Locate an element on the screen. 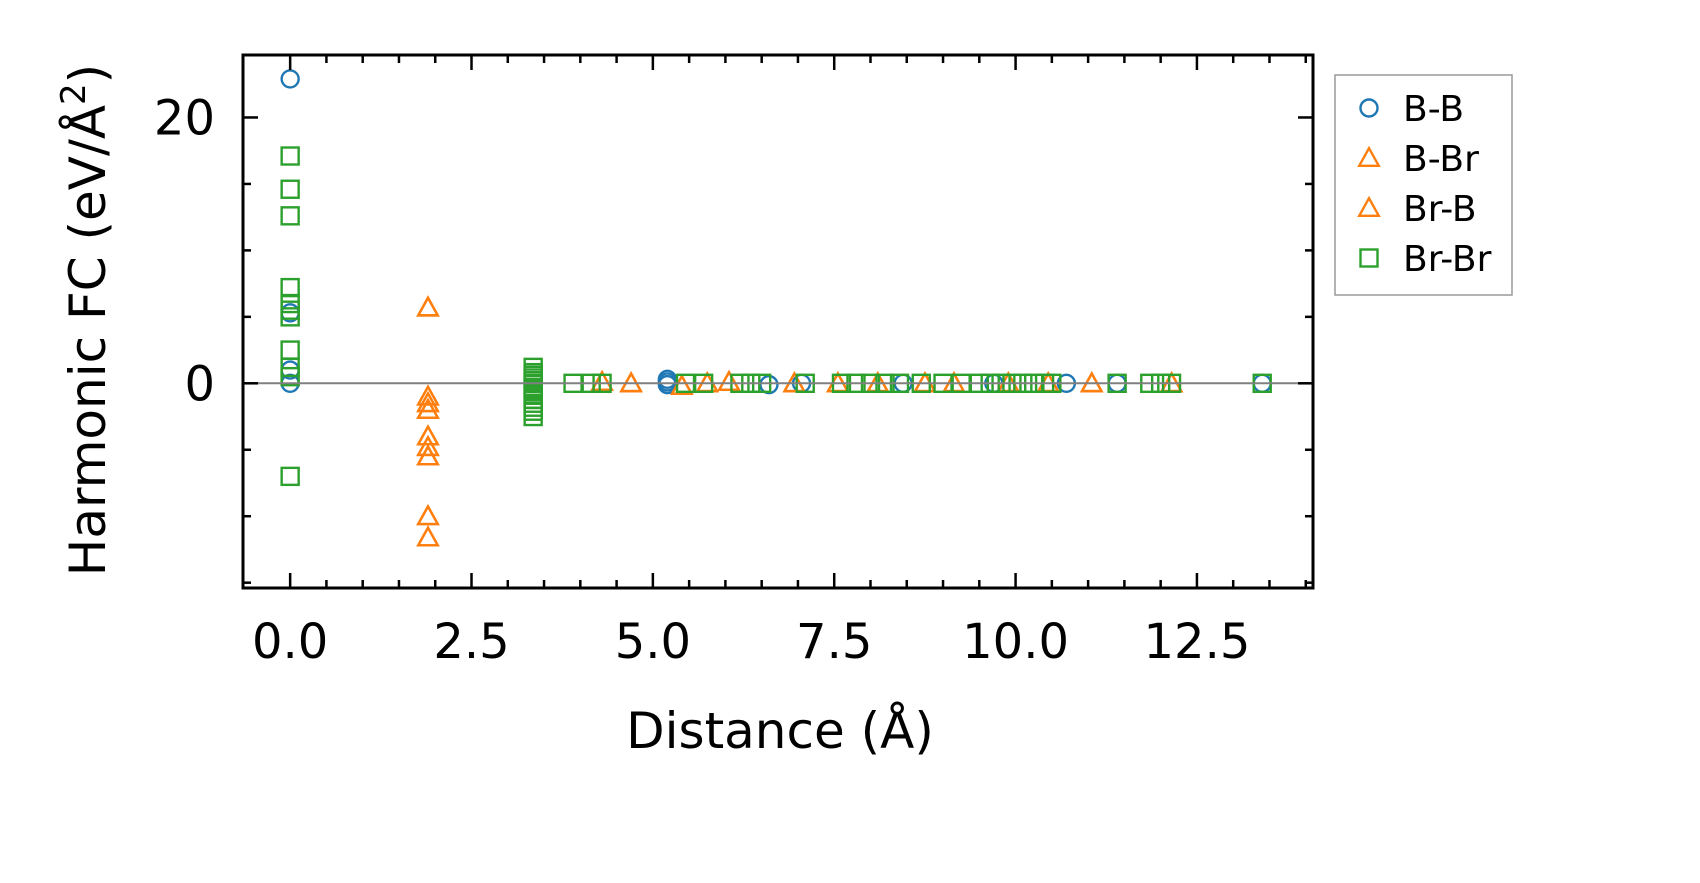 The image size is (1700, 883). x-axis-title: Distance (Å) is located at coordinates (780, 731).